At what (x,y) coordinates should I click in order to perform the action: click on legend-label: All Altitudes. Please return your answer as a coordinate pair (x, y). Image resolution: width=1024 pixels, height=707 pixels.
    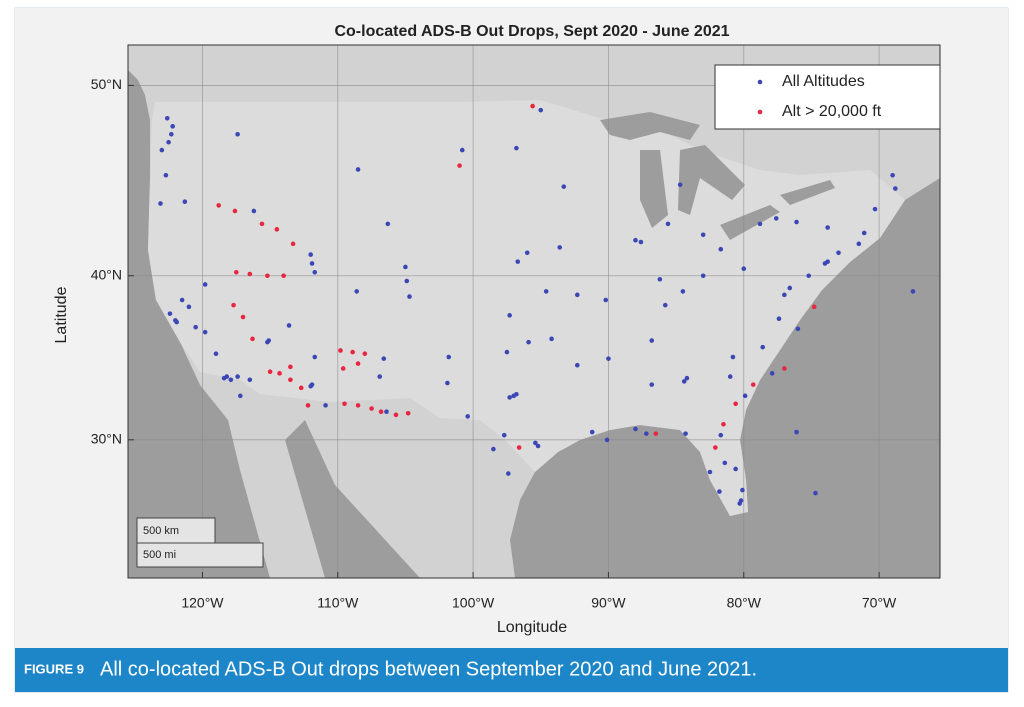
    Looking at the image, I should click on (823, 81).